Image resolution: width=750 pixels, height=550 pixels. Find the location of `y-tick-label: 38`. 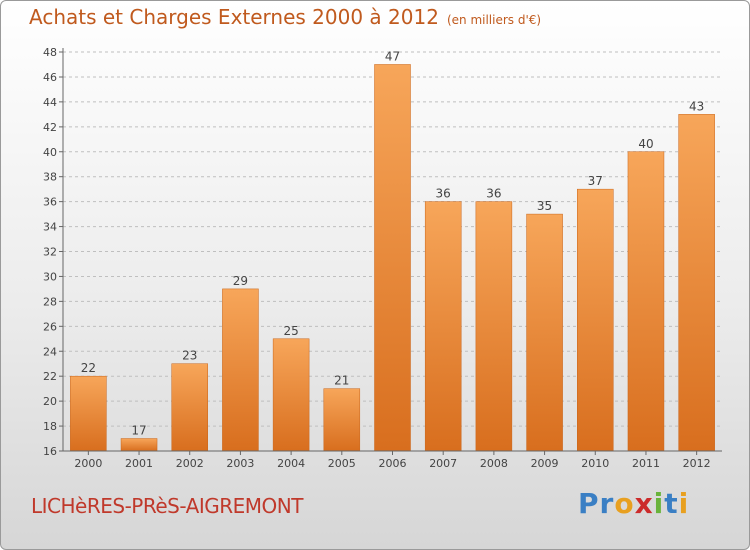

y-tick-label: 38 is located at coordinates (50, 177).